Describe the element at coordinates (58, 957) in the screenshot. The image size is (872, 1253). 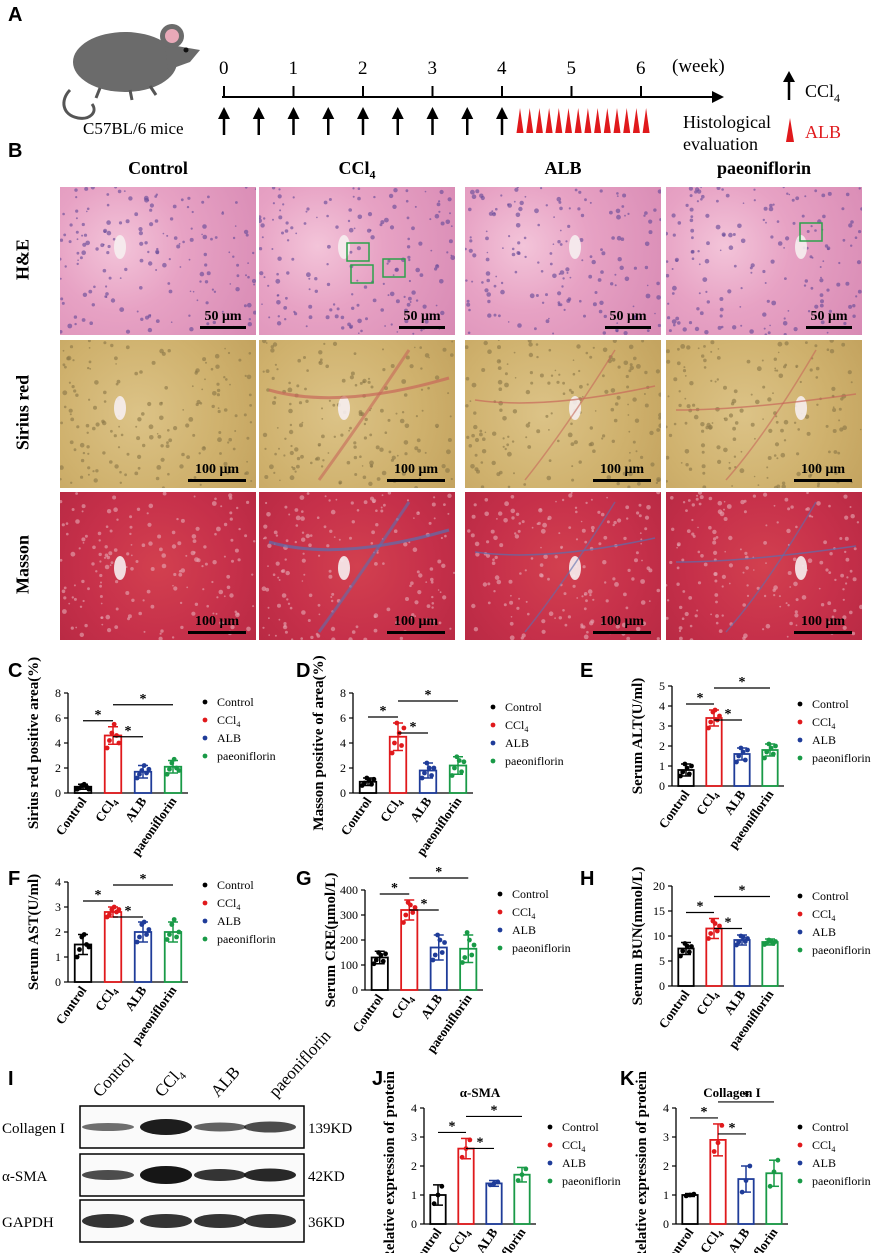
I see `y-tick-label: 1` at that location.